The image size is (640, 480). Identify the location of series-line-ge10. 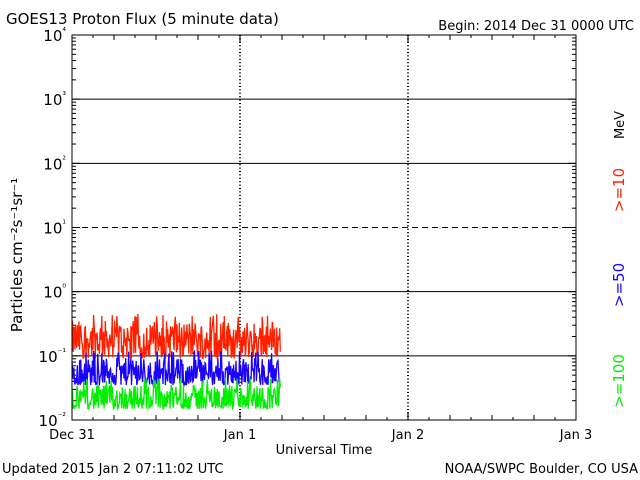
(176, 336).